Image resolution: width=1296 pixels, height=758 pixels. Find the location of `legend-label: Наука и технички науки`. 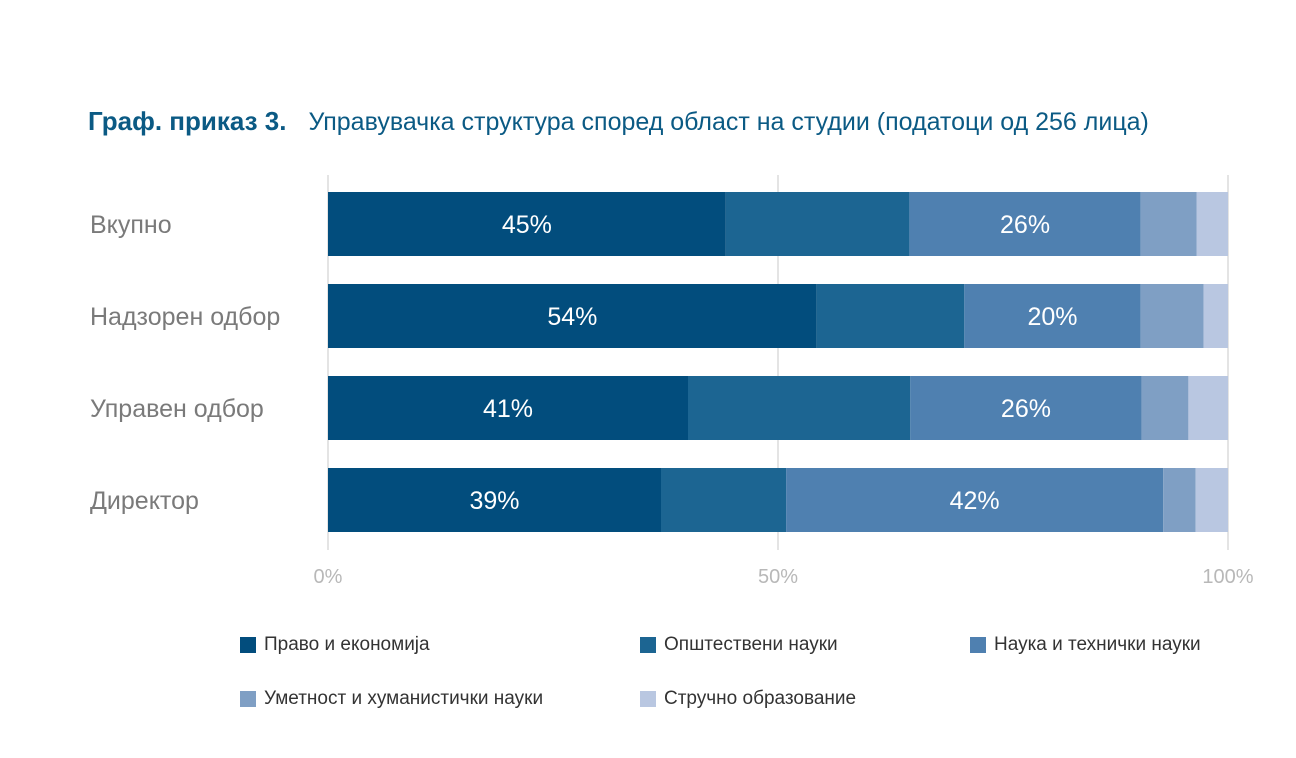

legend-label: Наука и технички науки is located at coordinates (1097, 644).